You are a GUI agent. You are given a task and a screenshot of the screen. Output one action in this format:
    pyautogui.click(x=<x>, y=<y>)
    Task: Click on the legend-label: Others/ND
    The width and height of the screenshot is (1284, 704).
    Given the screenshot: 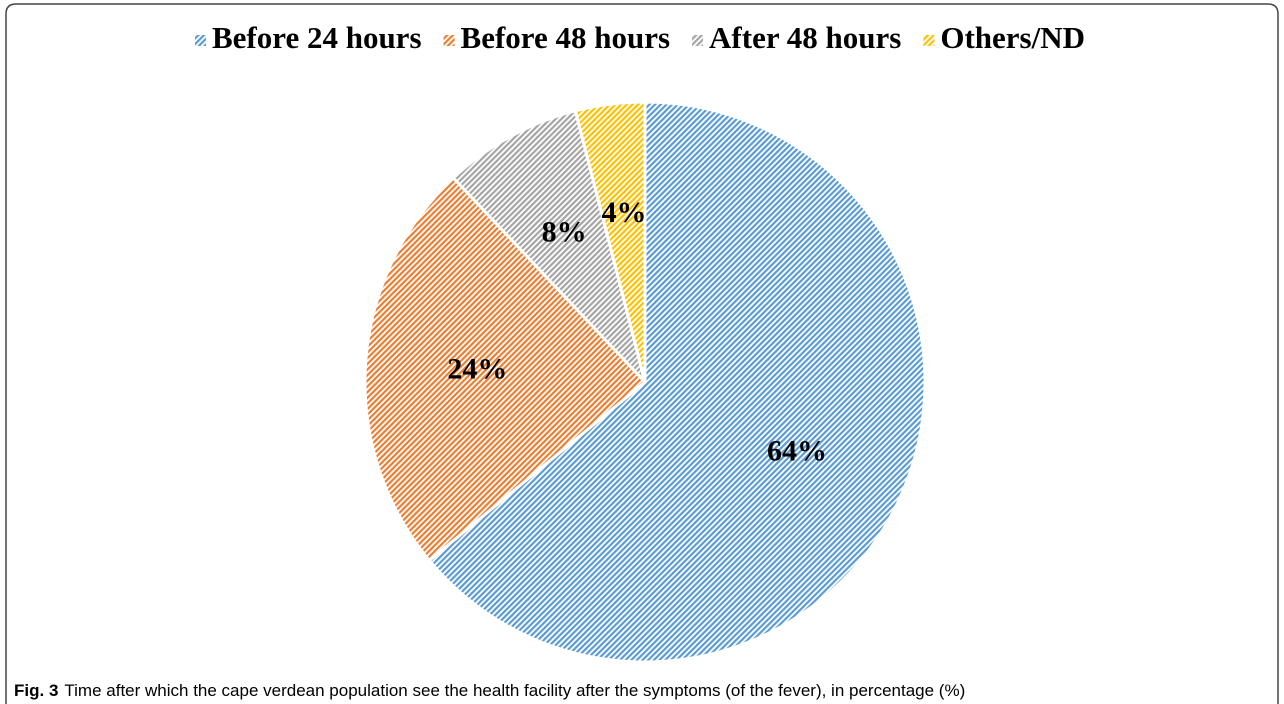 What is the action you would take?
    pyautogui.click(x=1012, y=37)
    